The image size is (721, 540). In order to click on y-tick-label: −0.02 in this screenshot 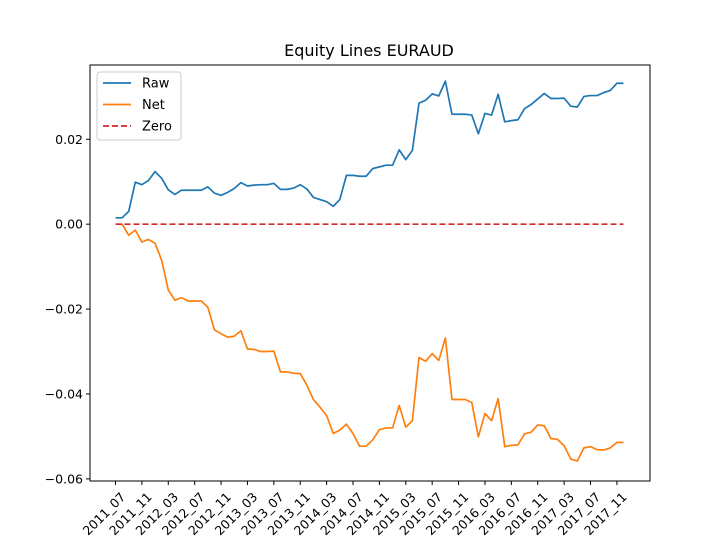, I will do `click(64, 309)`.